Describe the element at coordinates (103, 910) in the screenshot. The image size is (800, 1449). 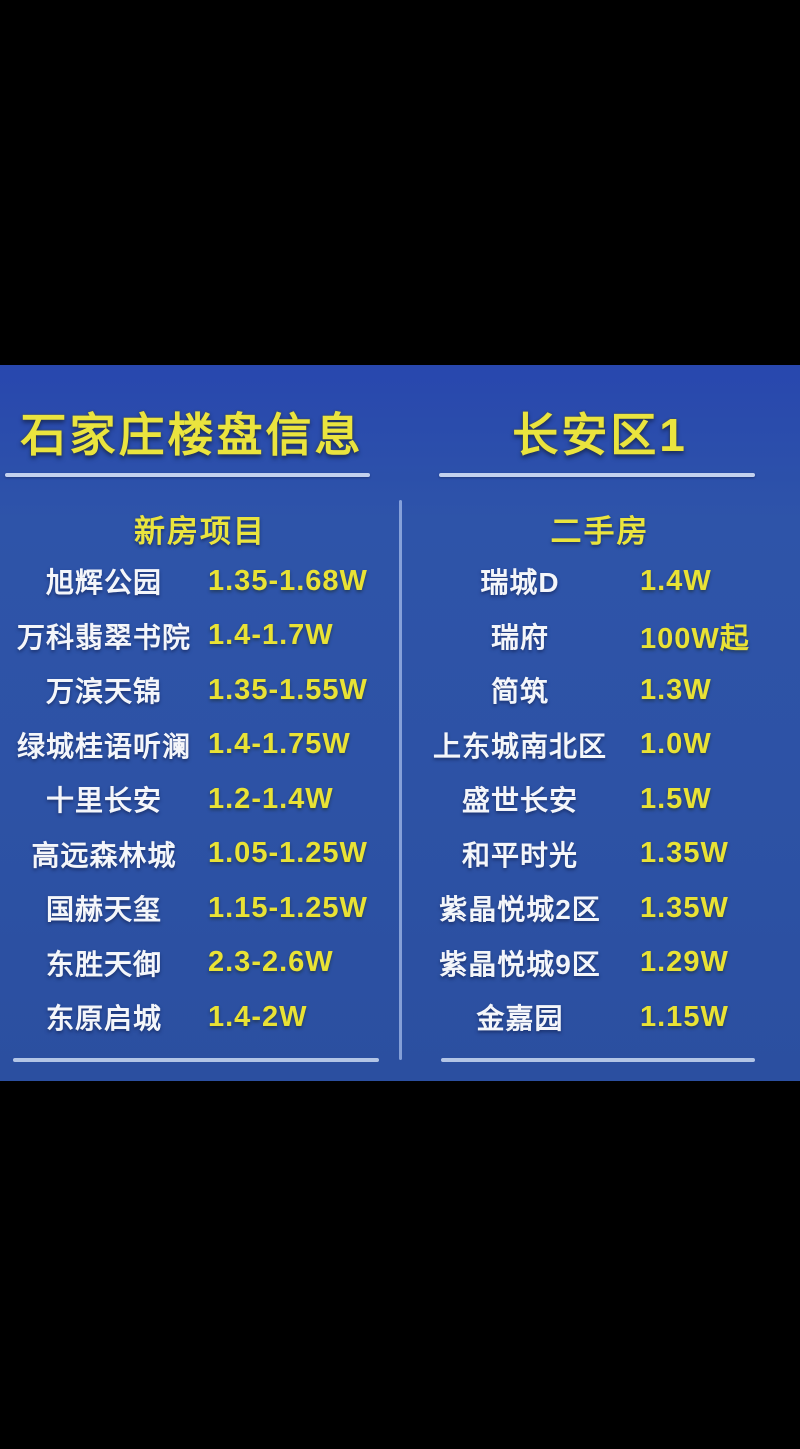
I see `project-name: 国赫天玺` at that location.